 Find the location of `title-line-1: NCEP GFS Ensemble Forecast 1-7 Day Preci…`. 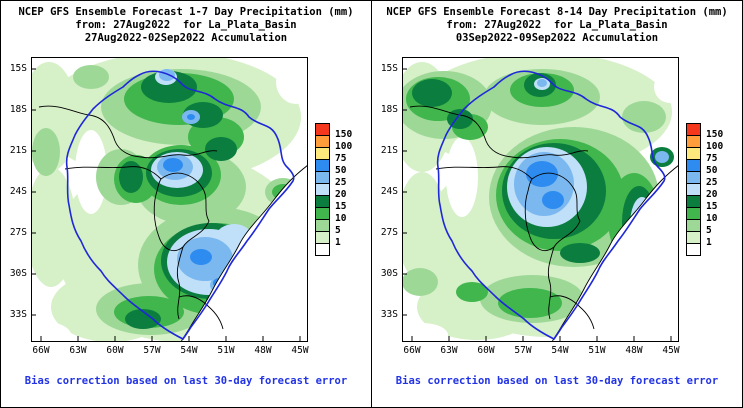

title-line-1: NCEP GFS Ensemble Forecast 1-7 Day Preci… is located at coordinates (186, 12).